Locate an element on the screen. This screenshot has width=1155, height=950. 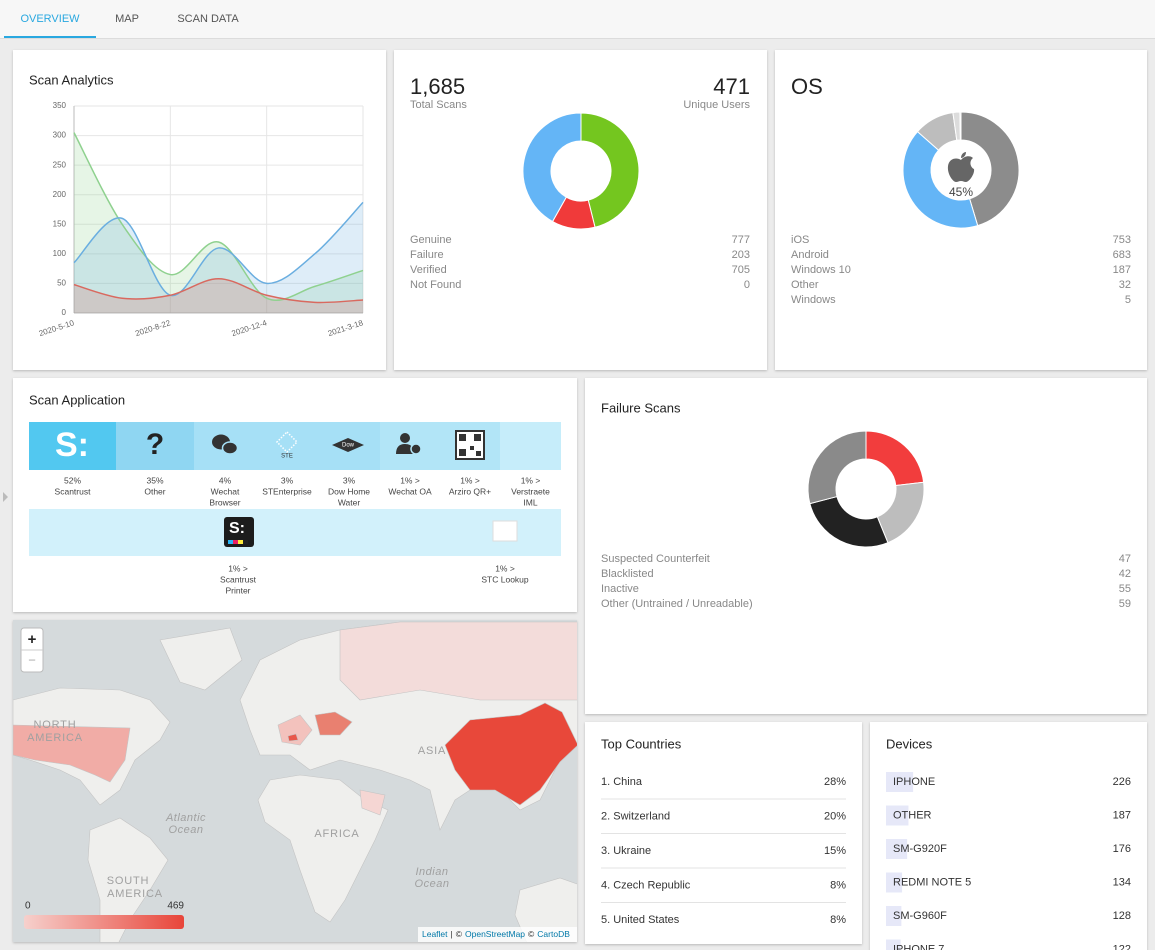
legend-value: 55 is located at coordinates (1125, 589).